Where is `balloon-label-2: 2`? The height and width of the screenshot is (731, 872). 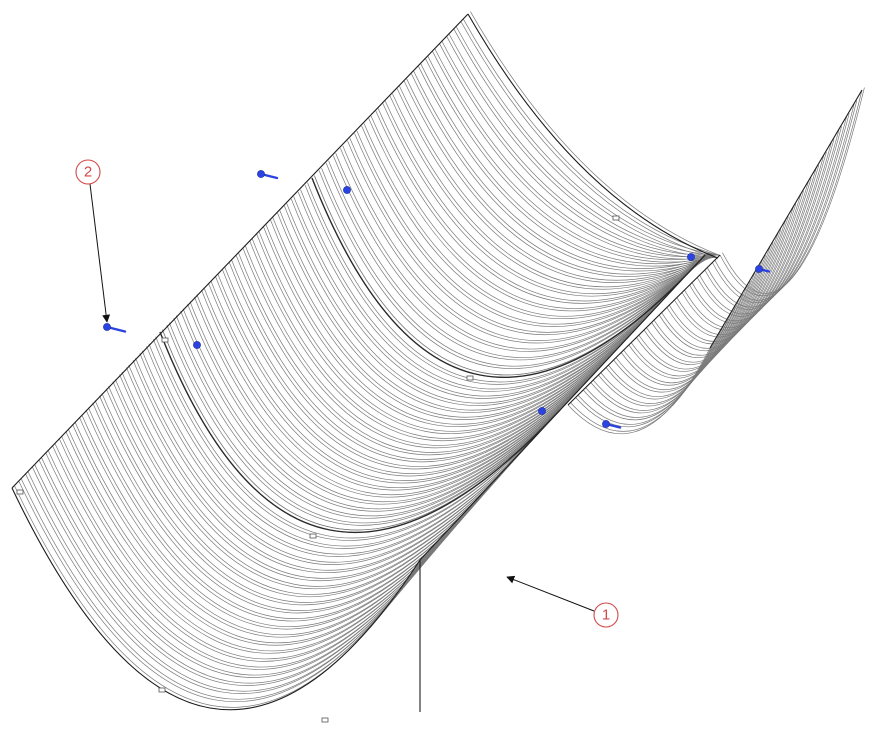 balloon-label-2: 2 is located at coordinates (88, 172).